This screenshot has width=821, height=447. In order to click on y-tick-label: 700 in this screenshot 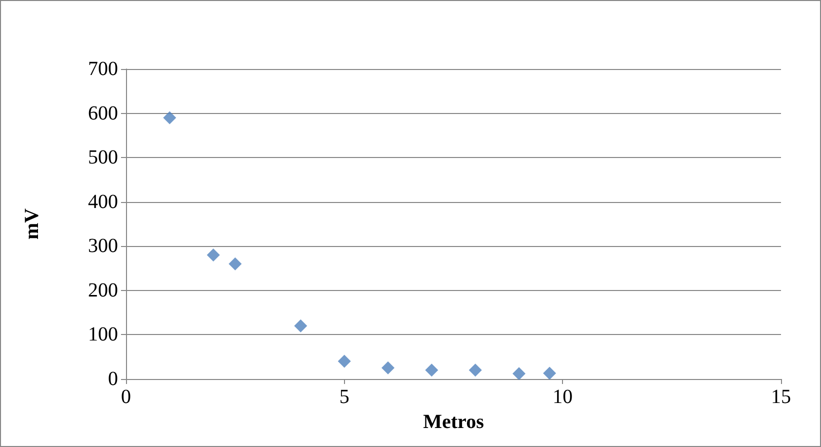, I will do `click(103, 69)`.